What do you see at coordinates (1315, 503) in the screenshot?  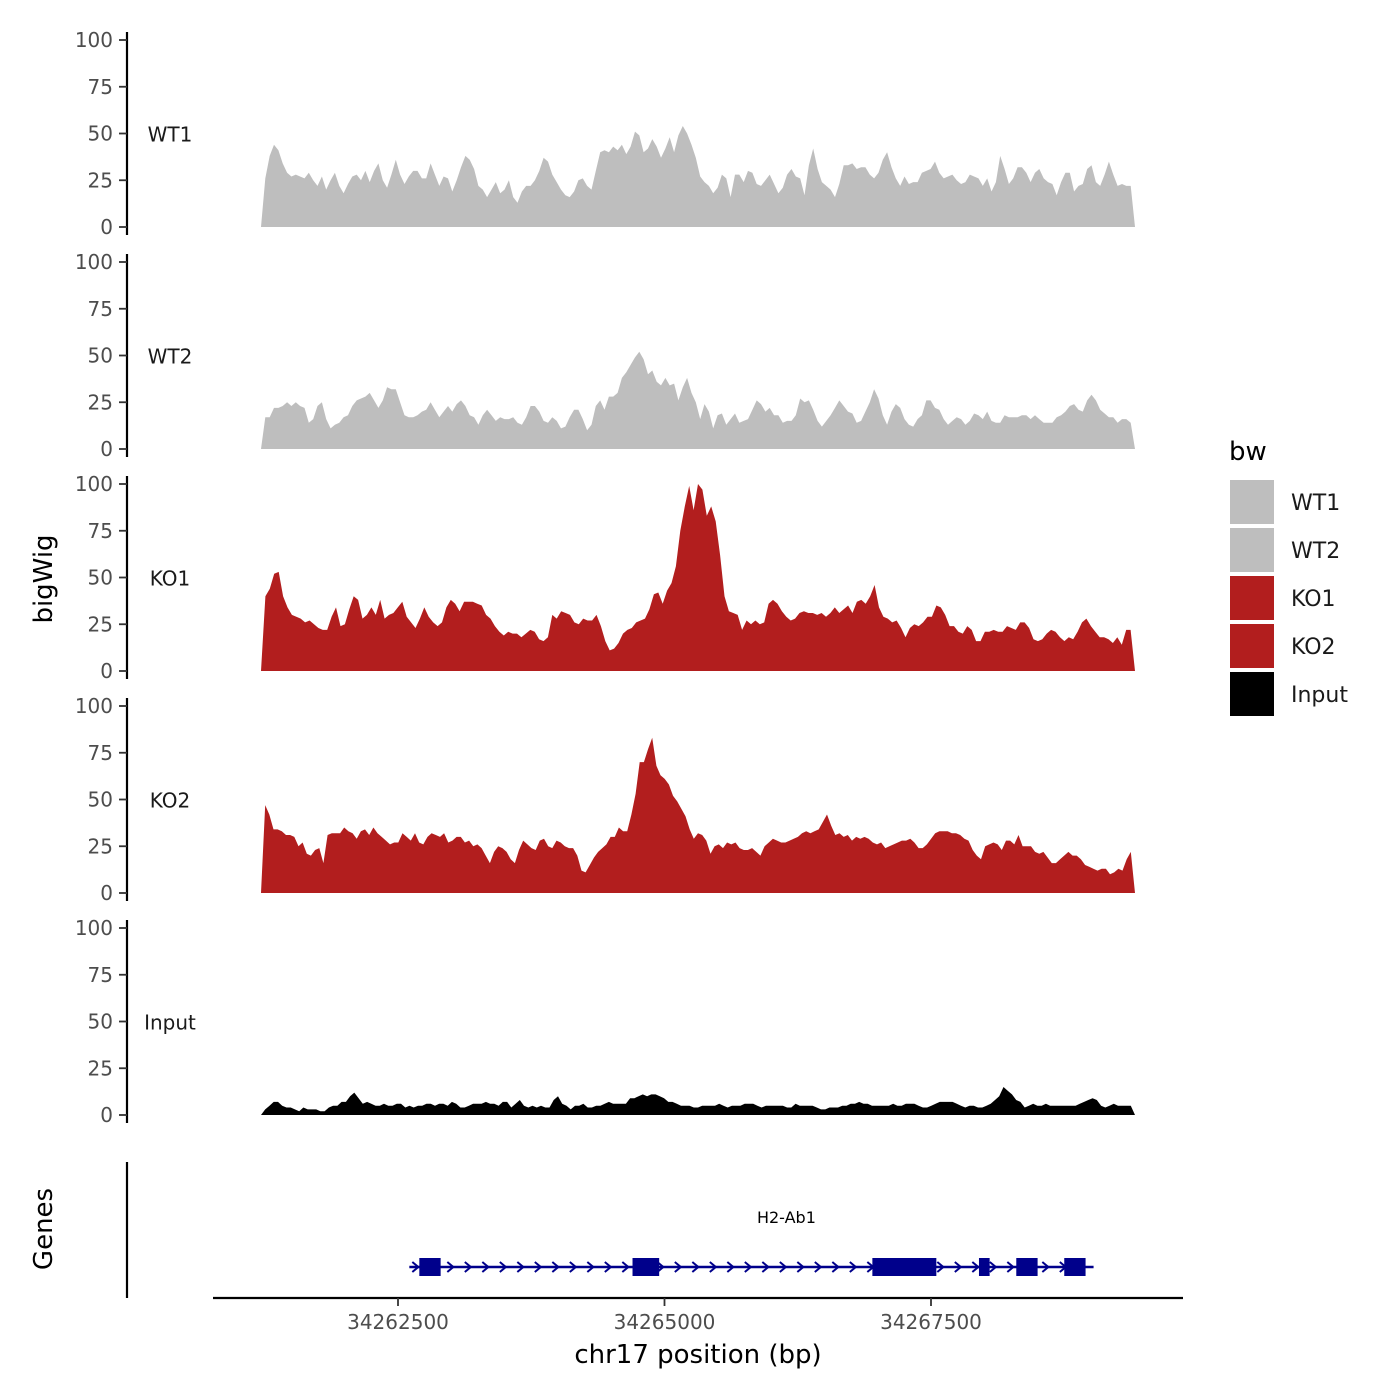 I see `legend-label-wt1: WT1` at bounding box center [1315, 503].